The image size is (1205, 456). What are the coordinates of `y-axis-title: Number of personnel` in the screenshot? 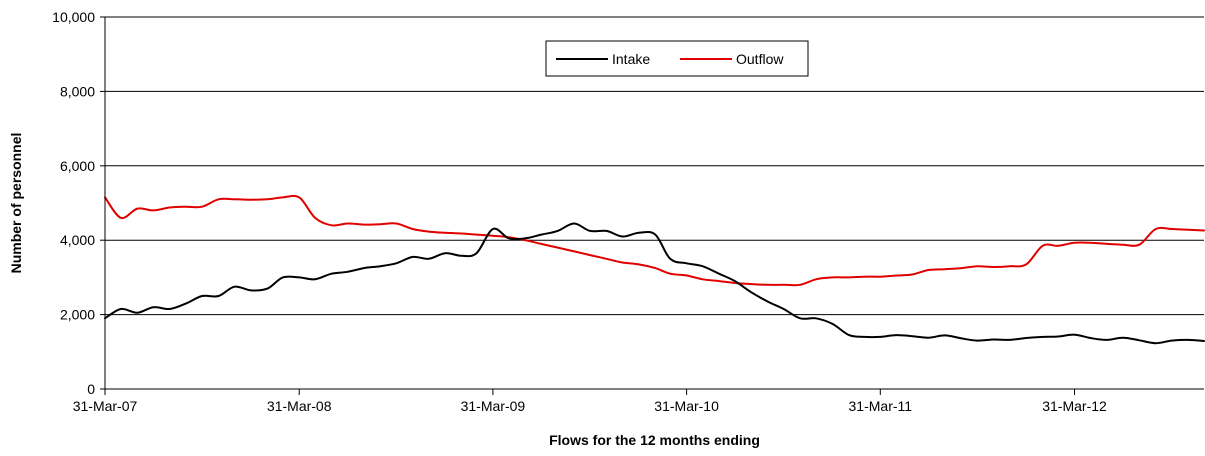 It's located at (16, 203).